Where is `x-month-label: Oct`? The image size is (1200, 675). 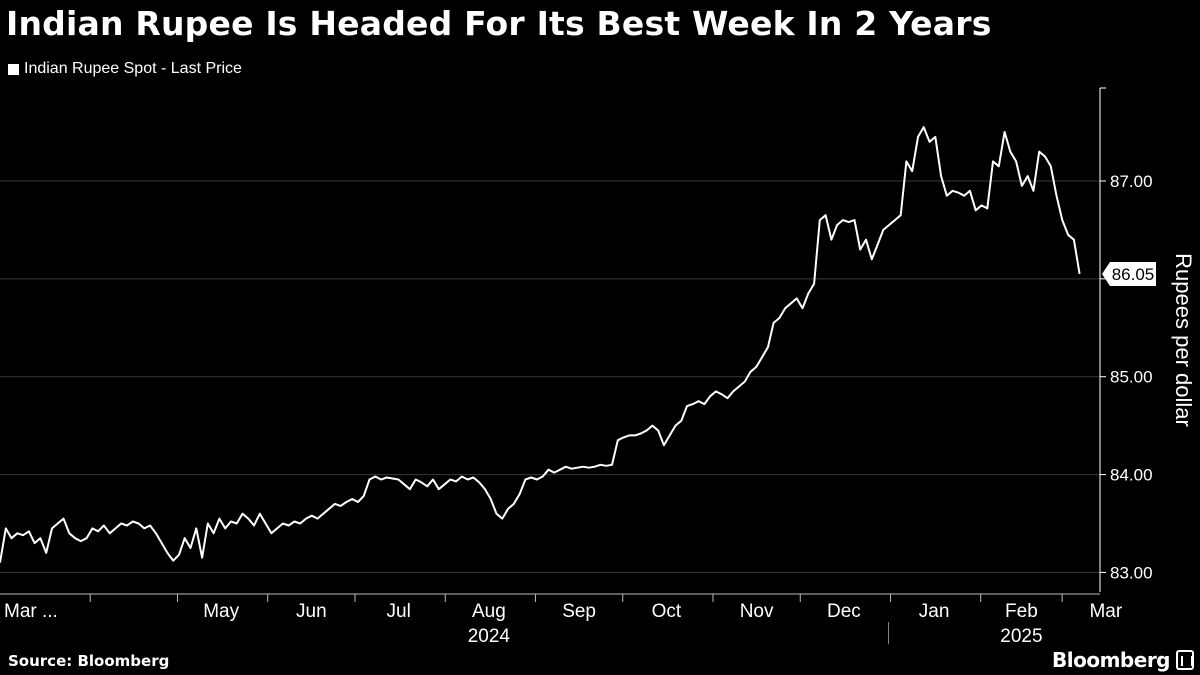 x-month-label: Oct is located at coordinates (667, 611).